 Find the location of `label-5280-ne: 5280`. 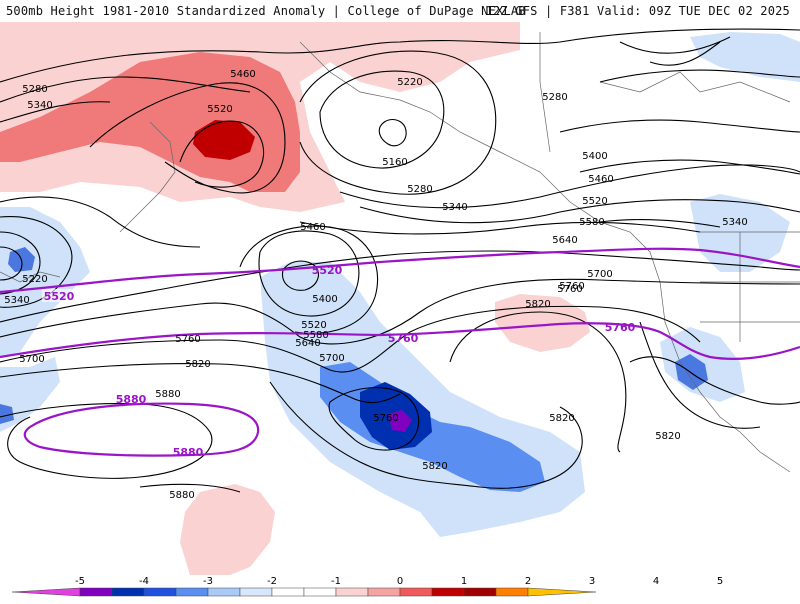

label-5280-ne: 5280 is located at coordinates (554, 97).